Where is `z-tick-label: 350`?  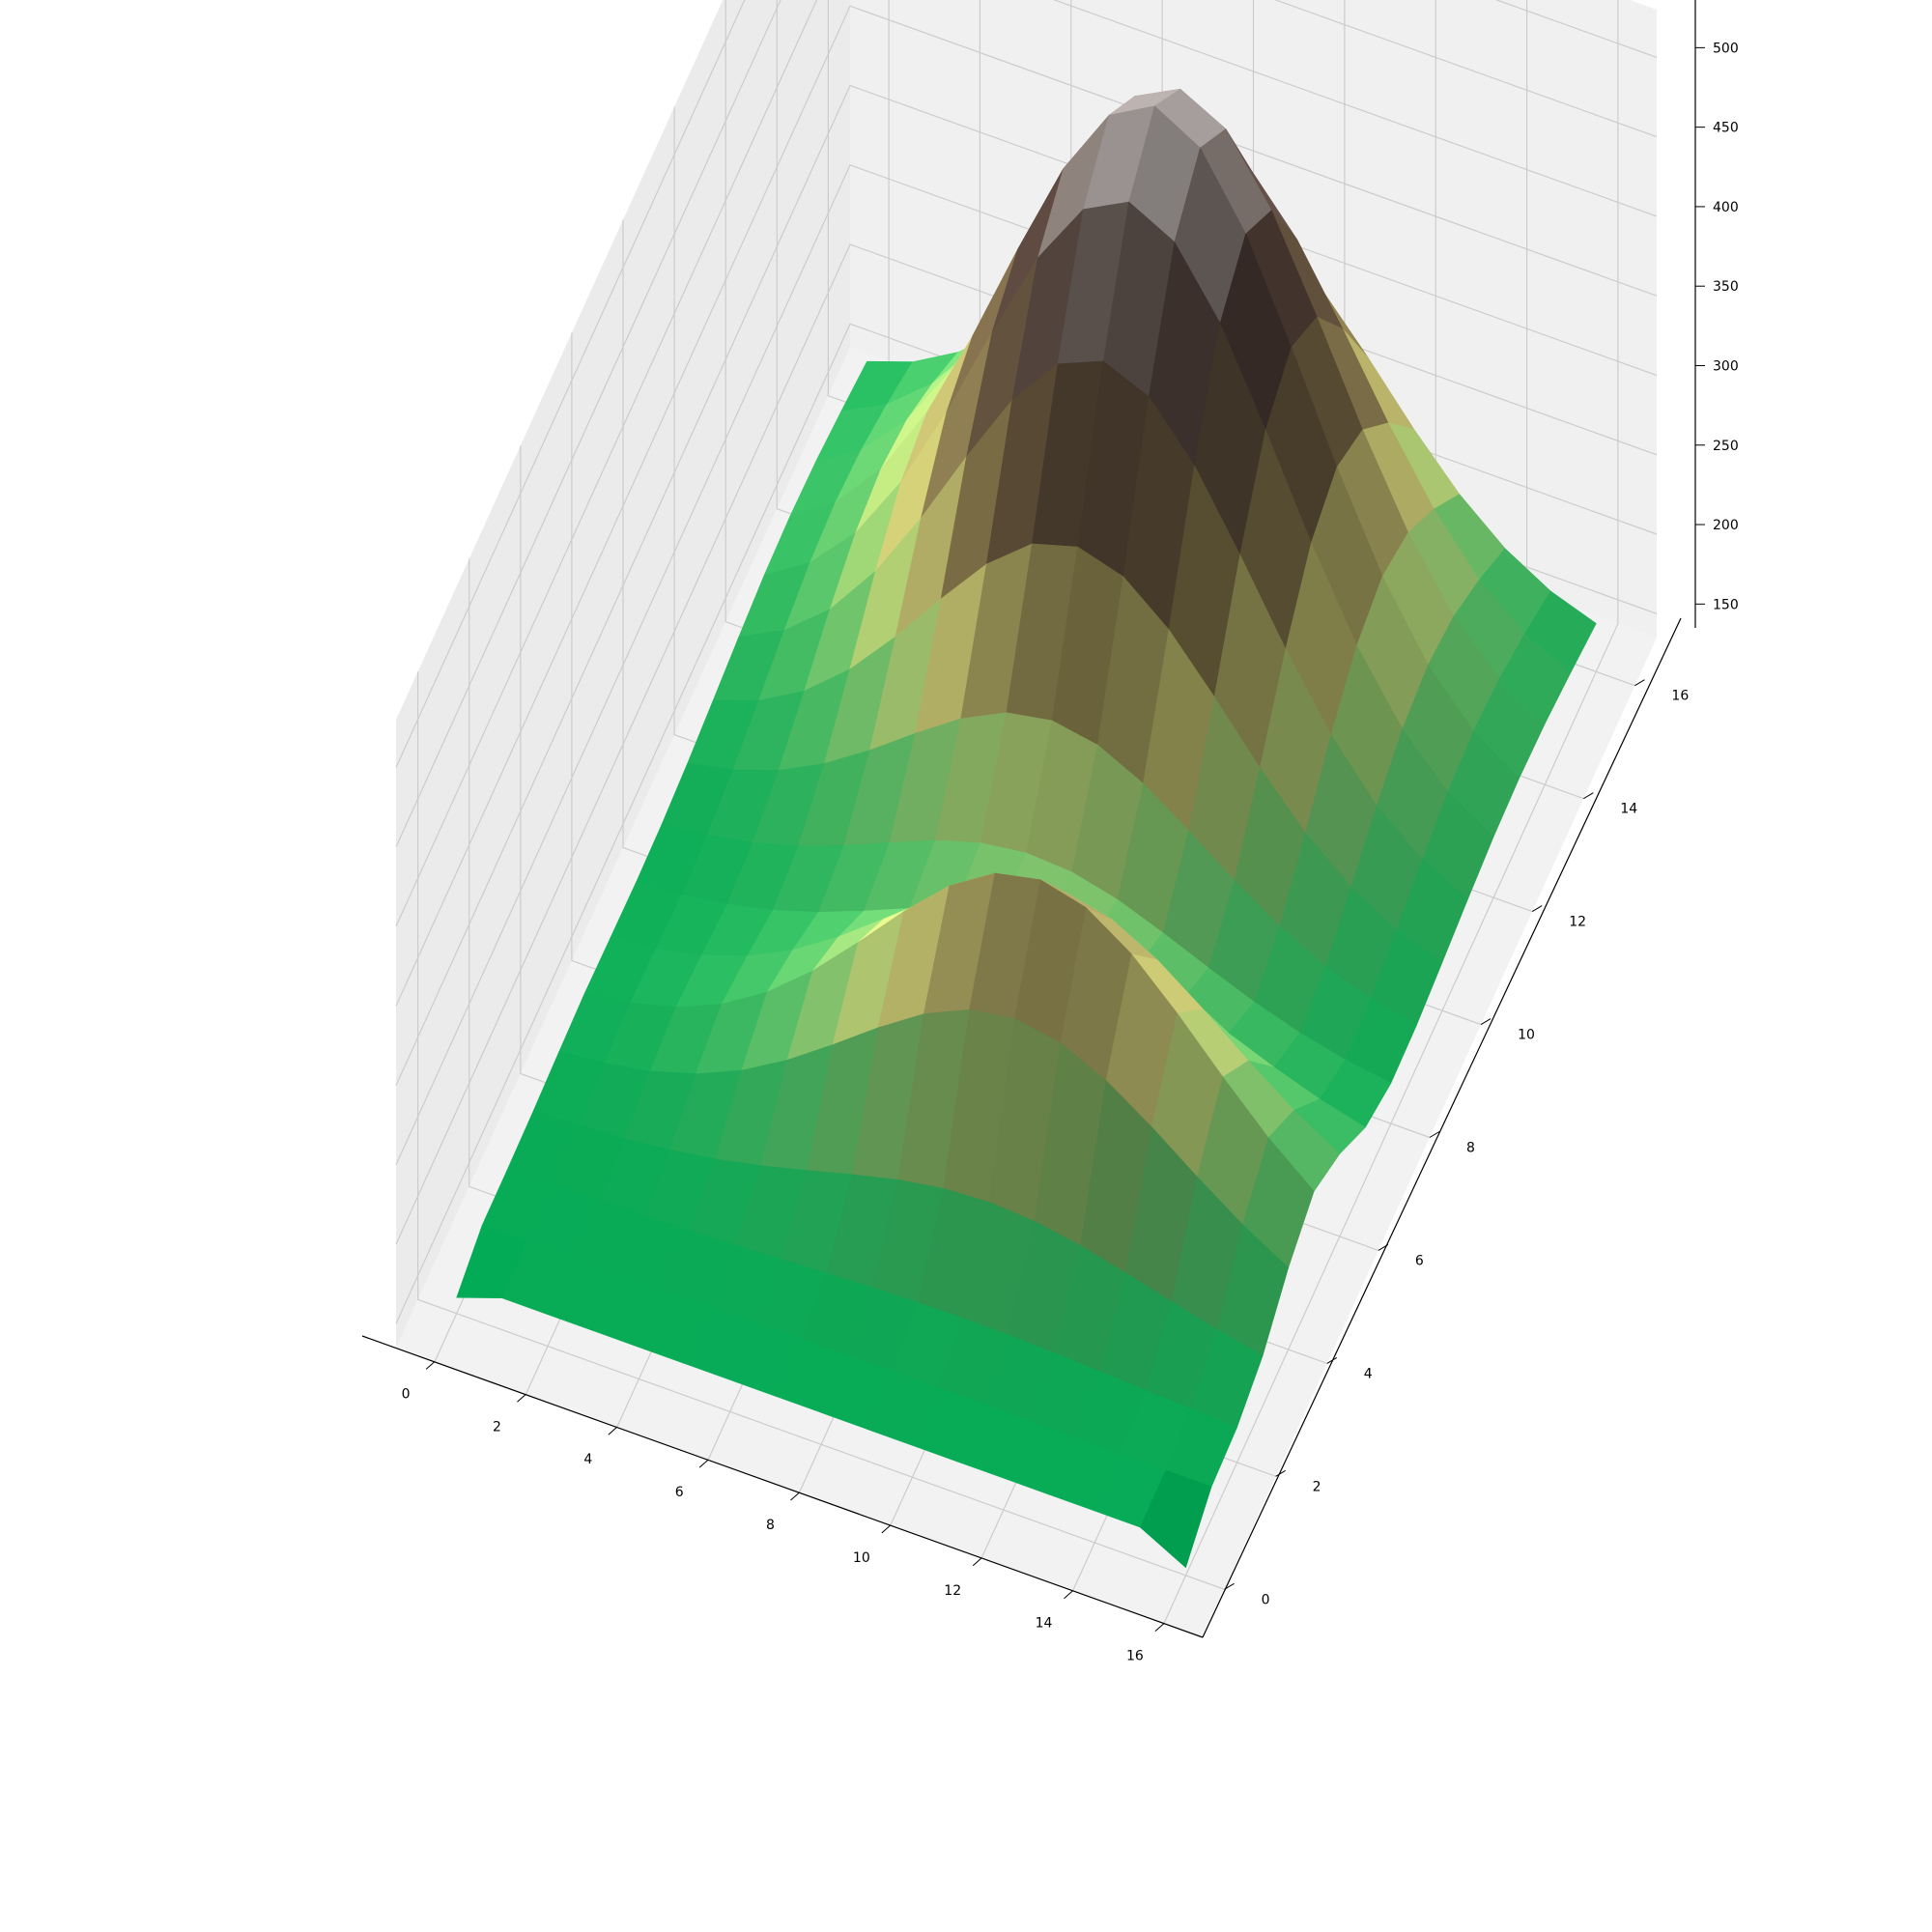 z-tick-label: 350 is located at coordinates (1726, 287).